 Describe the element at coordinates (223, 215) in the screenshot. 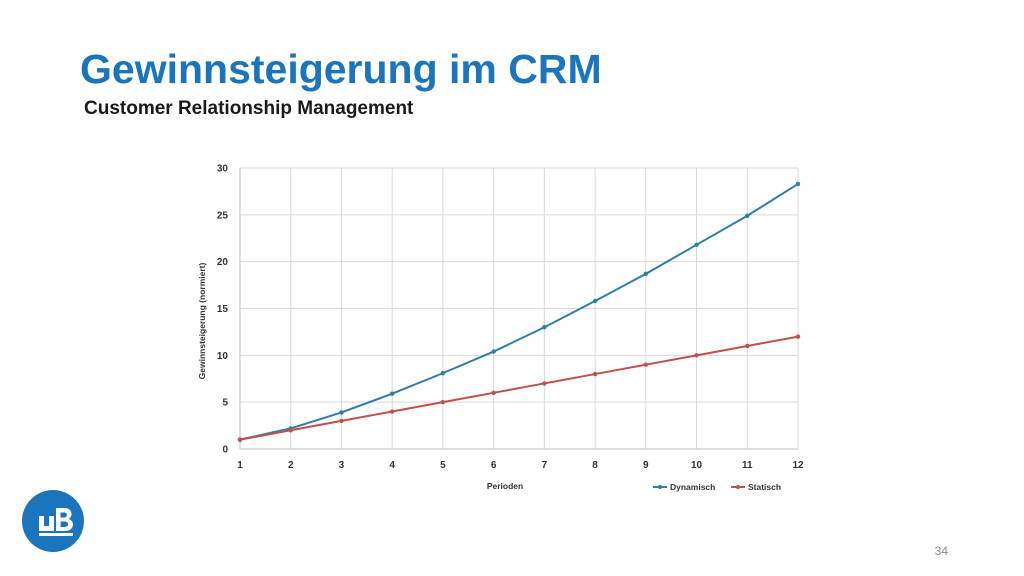

I see `y-tick-label: 25` at that location.